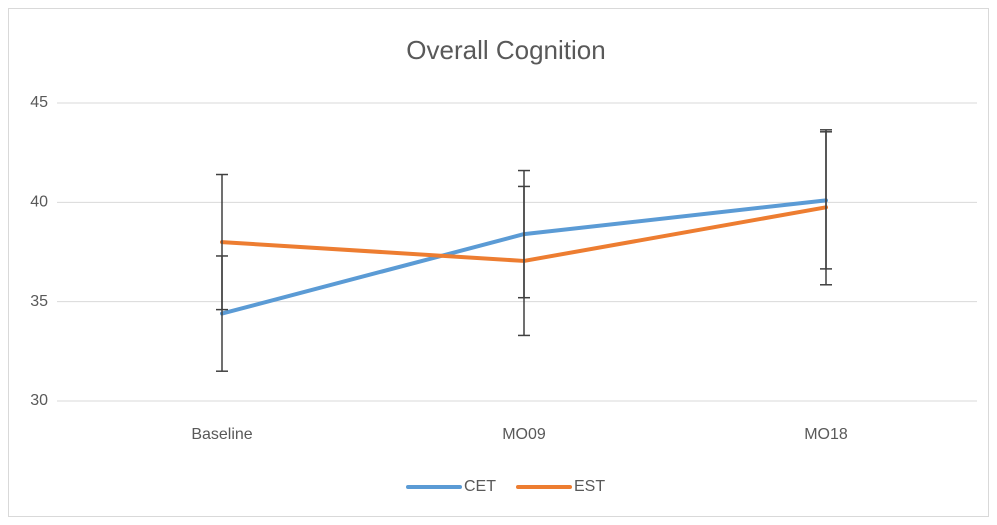 The height and width of the screenshot is (525, 997). What do you see at coordinates (589, 486) in the screenshot?
I see `legend-label: EST` at bounding box center [589, 486].